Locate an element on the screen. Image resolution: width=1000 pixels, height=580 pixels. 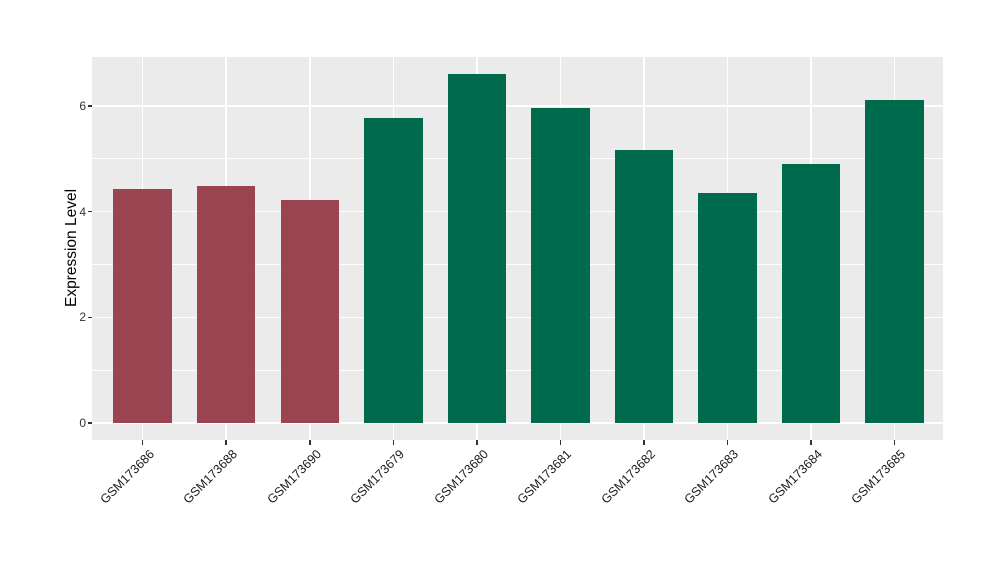
bar-GSM173682 is located at coordinates (644, 286).